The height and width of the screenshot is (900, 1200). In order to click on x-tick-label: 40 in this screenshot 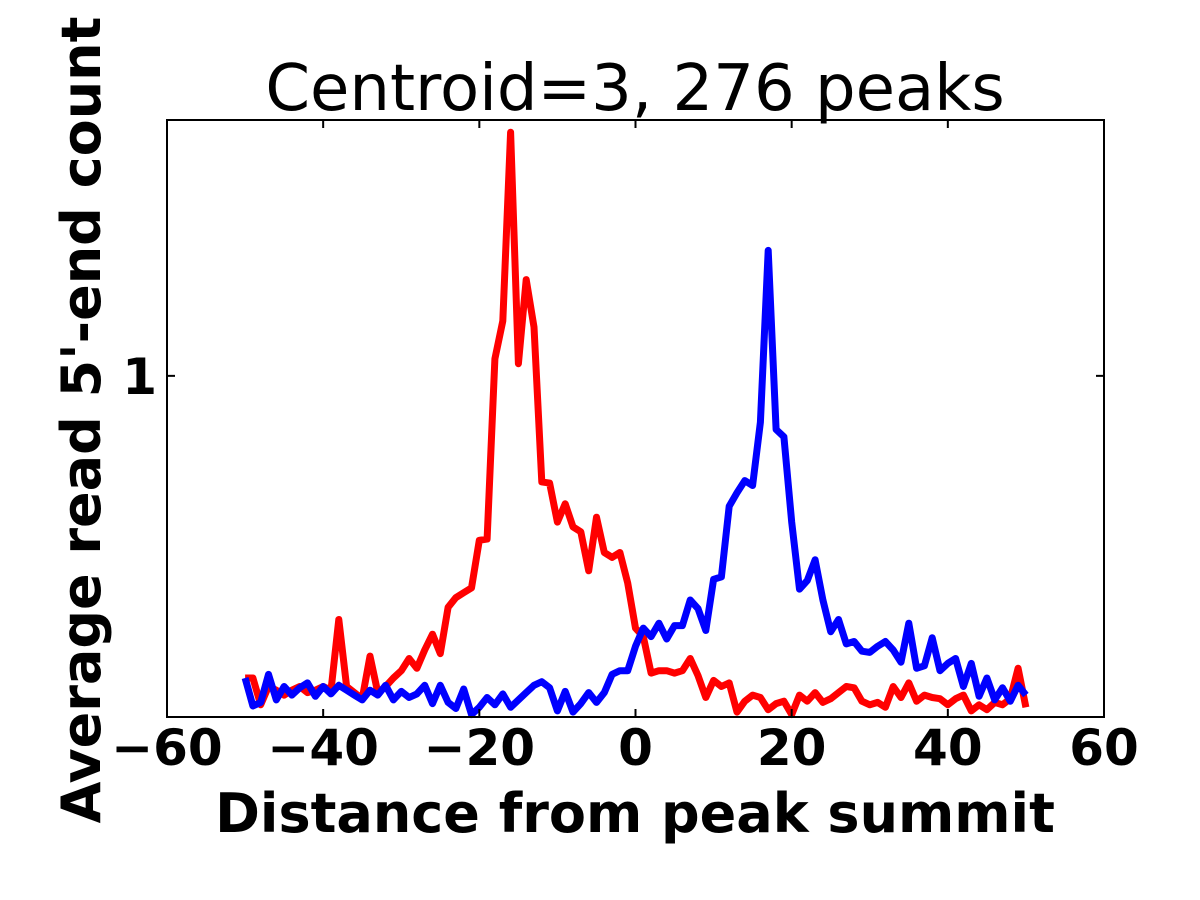, I will do `click(948, 748)`.